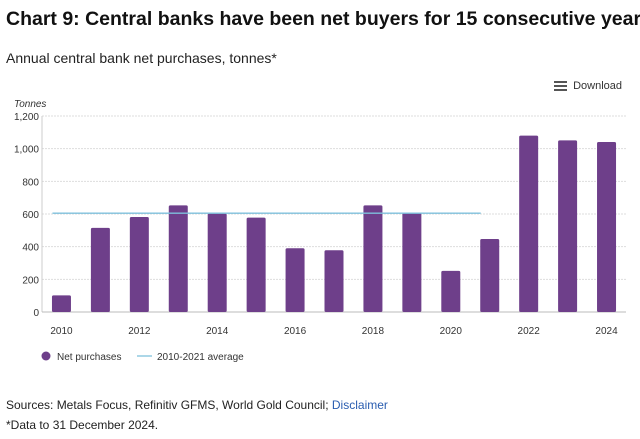 This screenshot has width=640, height=439. What do you see at coordinates (30, 104) in the screenshot?
I see `y-axis-label: Tonnes` at bounding box center [30, 104].